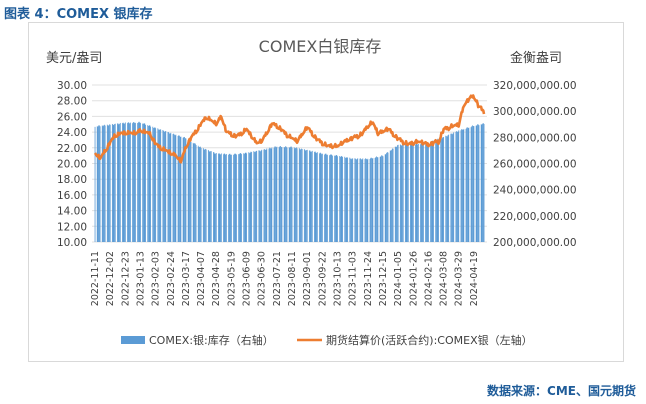  I want to click on legend: COMEX:银:库存（右轴） 期货结算价(活跃合约):COMEX银（左轴）, so click(327, 340).